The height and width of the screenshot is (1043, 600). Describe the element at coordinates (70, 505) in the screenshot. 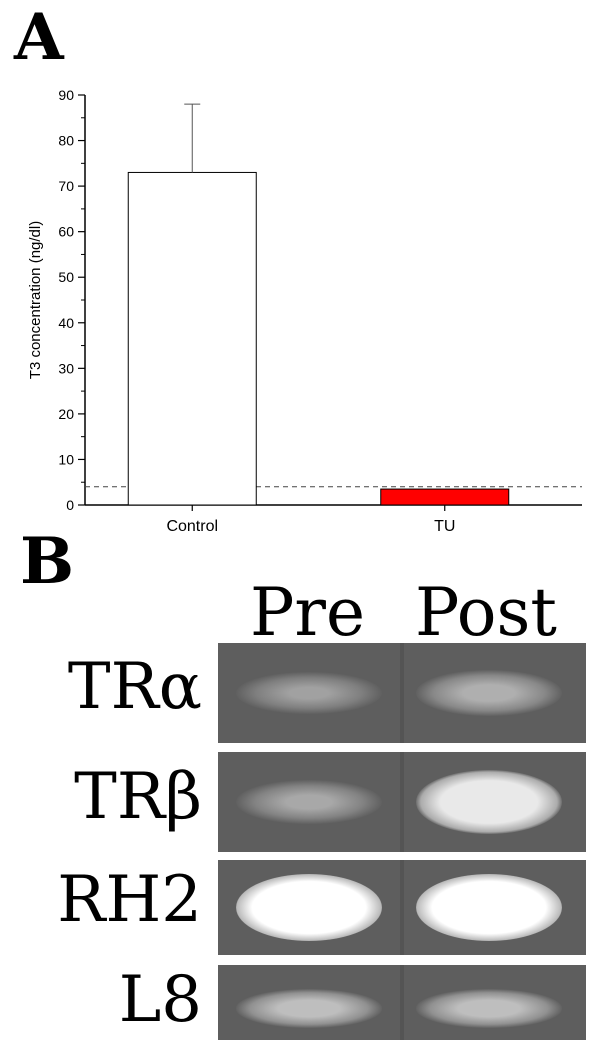

I see `y-tick-label: 0` at that location.